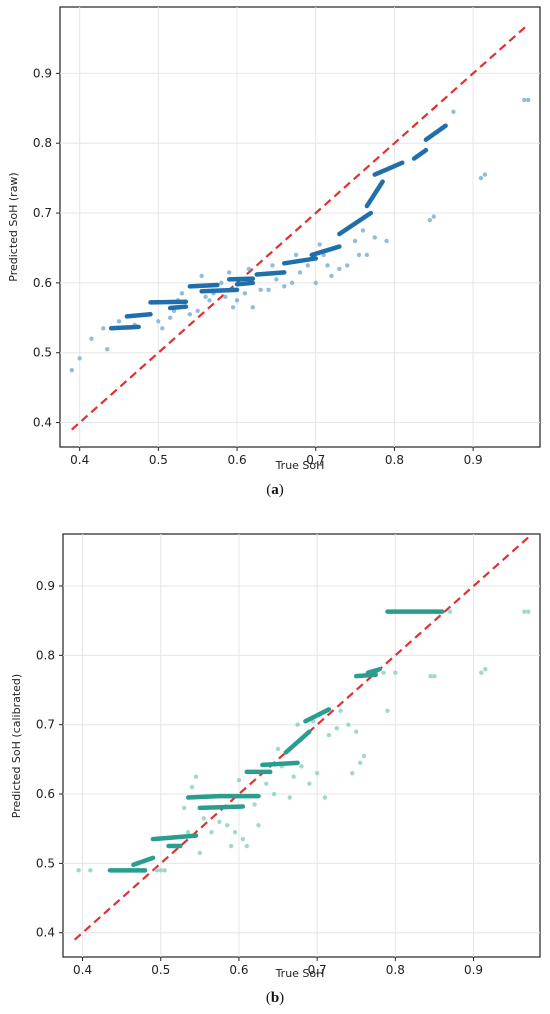 The height and width of the screenshot is (1014, 550). I want to click on caption-b: (b), so click(275, 998).